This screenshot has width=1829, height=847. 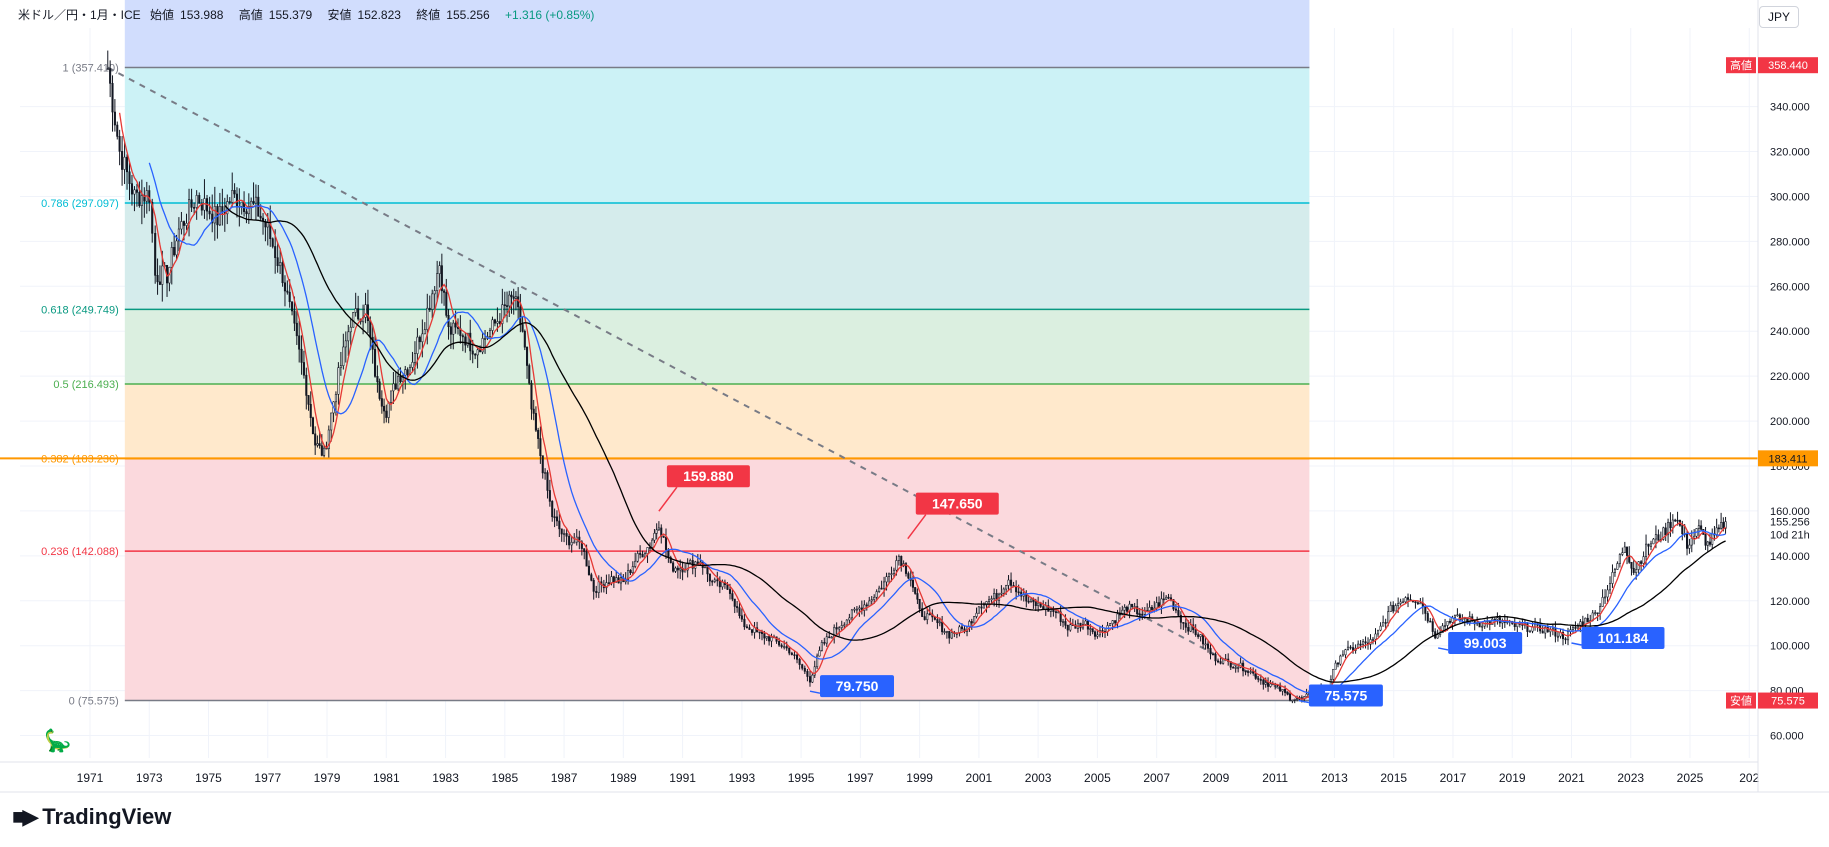 I want to click on y-tick-label: 340.000, so click(x=1790, y=108).